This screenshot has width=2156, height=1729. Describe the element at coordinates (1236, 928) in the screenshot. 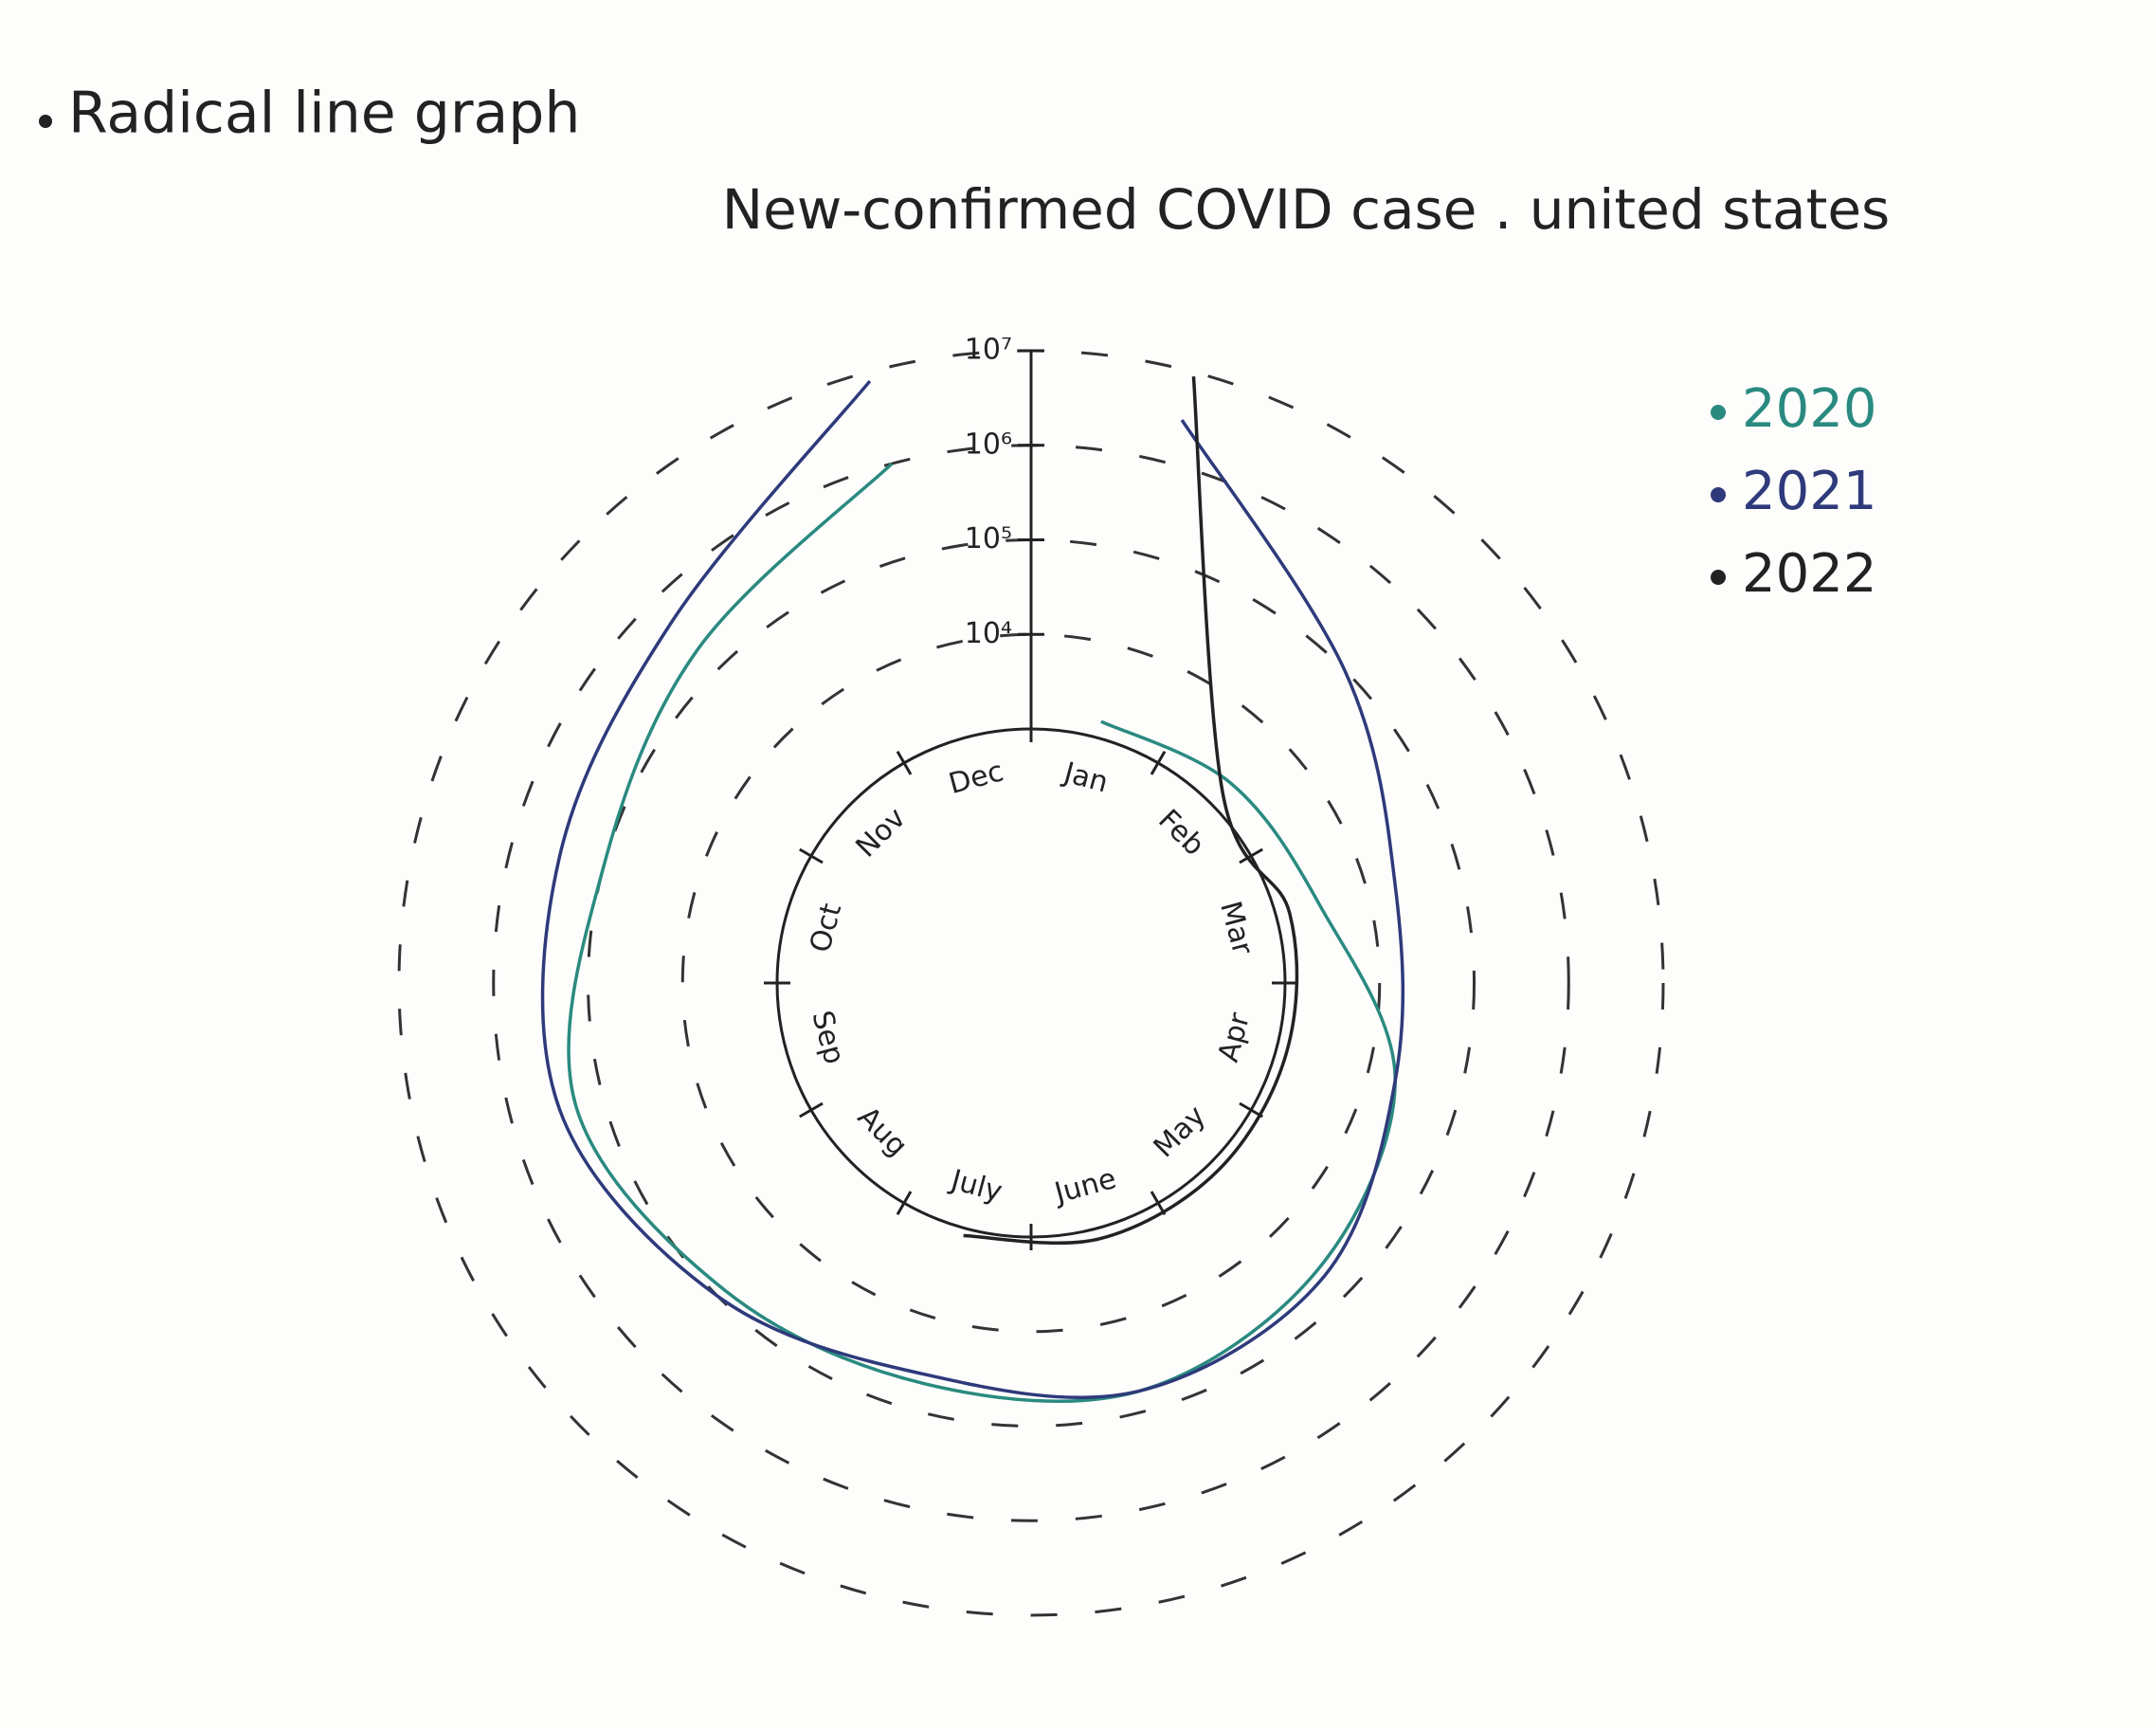

I see `month-label: Mar` at that location.